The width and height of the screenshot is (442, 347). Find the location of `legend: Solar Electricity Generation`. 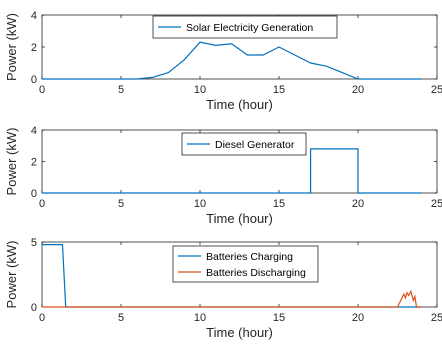

legend: Solar Electricity Generation is located at coordinates (245, 27).